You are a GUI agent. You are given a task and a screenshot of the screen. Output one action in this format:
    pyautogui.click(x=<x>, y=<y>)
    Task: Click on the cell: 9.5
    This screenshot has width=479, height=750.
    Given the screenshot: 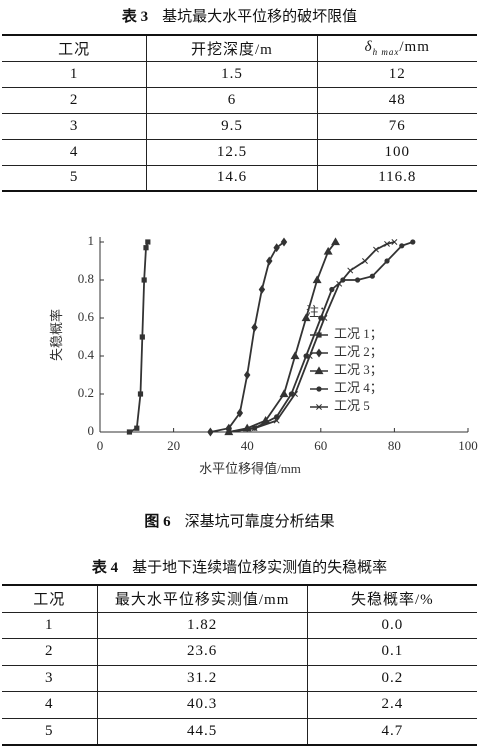 What is the action you would take?
    pyautogui.click(x=232, y=126)
    